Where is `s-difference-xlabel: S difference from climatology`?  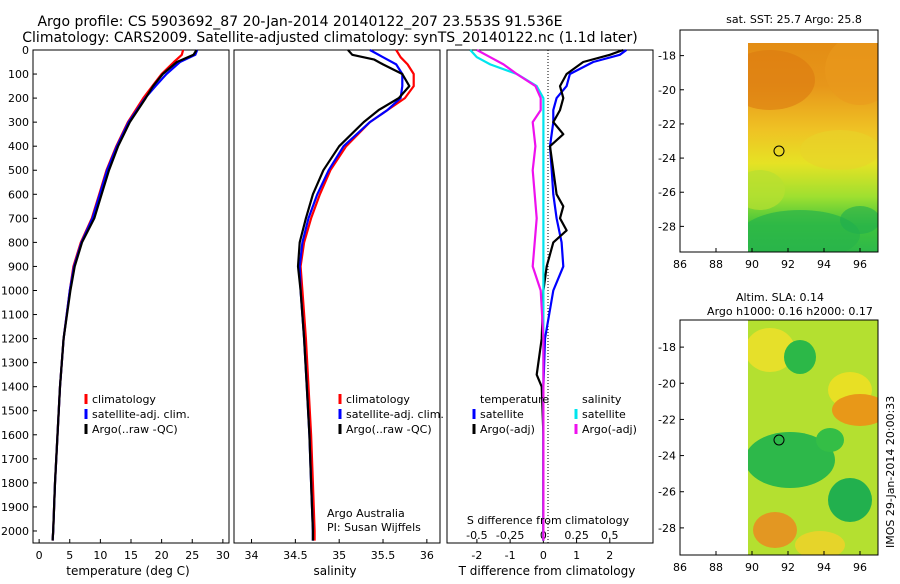 s-difference-xlabel: S difference from climatology is located at coordinates (548, 520).